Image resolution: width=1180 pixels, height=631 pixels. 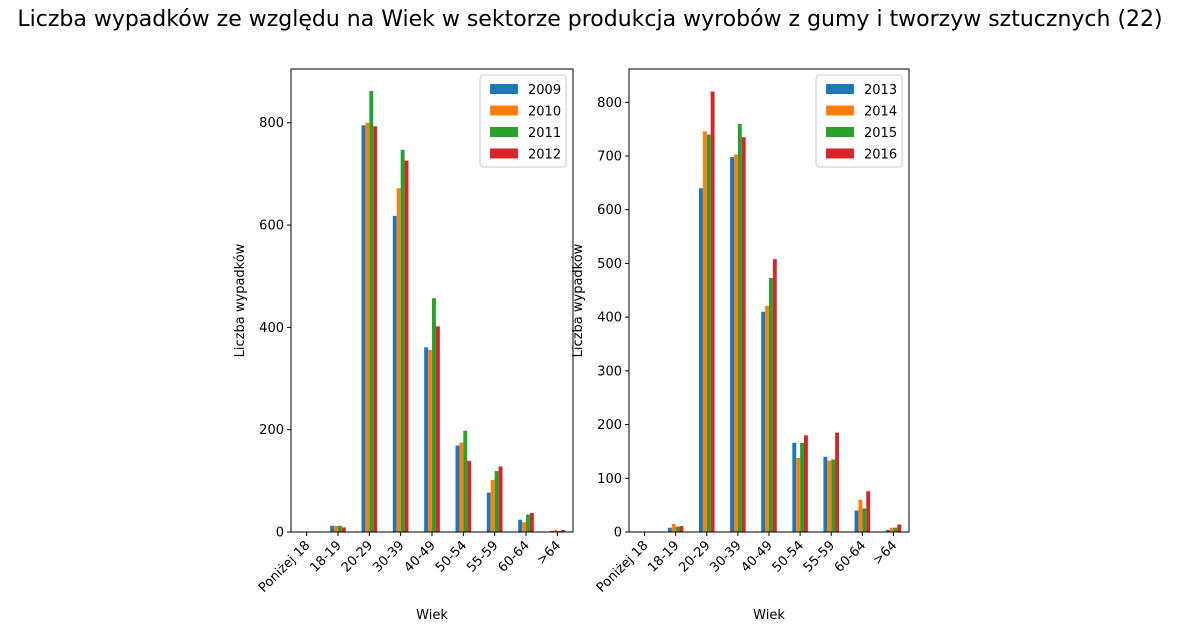 What do you see at coordinates (551, 531) in the screenshot?
I see `bar-2009->64` at bounding box center [551, 531].